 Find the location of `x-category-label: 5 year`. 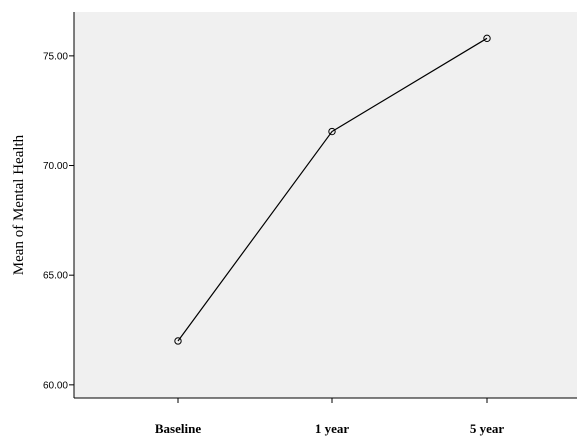

x-category-label: 5 year is located at coordinates (487, 428).